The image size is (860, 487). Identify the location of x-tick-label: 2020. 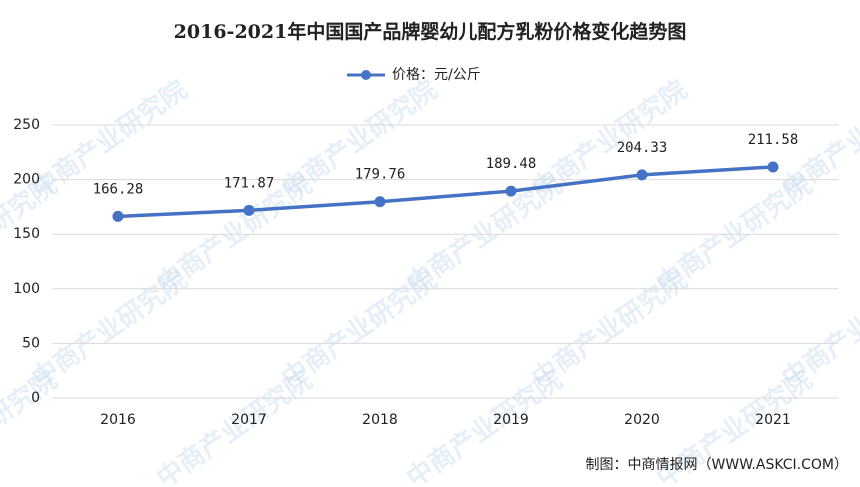
(642, 420).